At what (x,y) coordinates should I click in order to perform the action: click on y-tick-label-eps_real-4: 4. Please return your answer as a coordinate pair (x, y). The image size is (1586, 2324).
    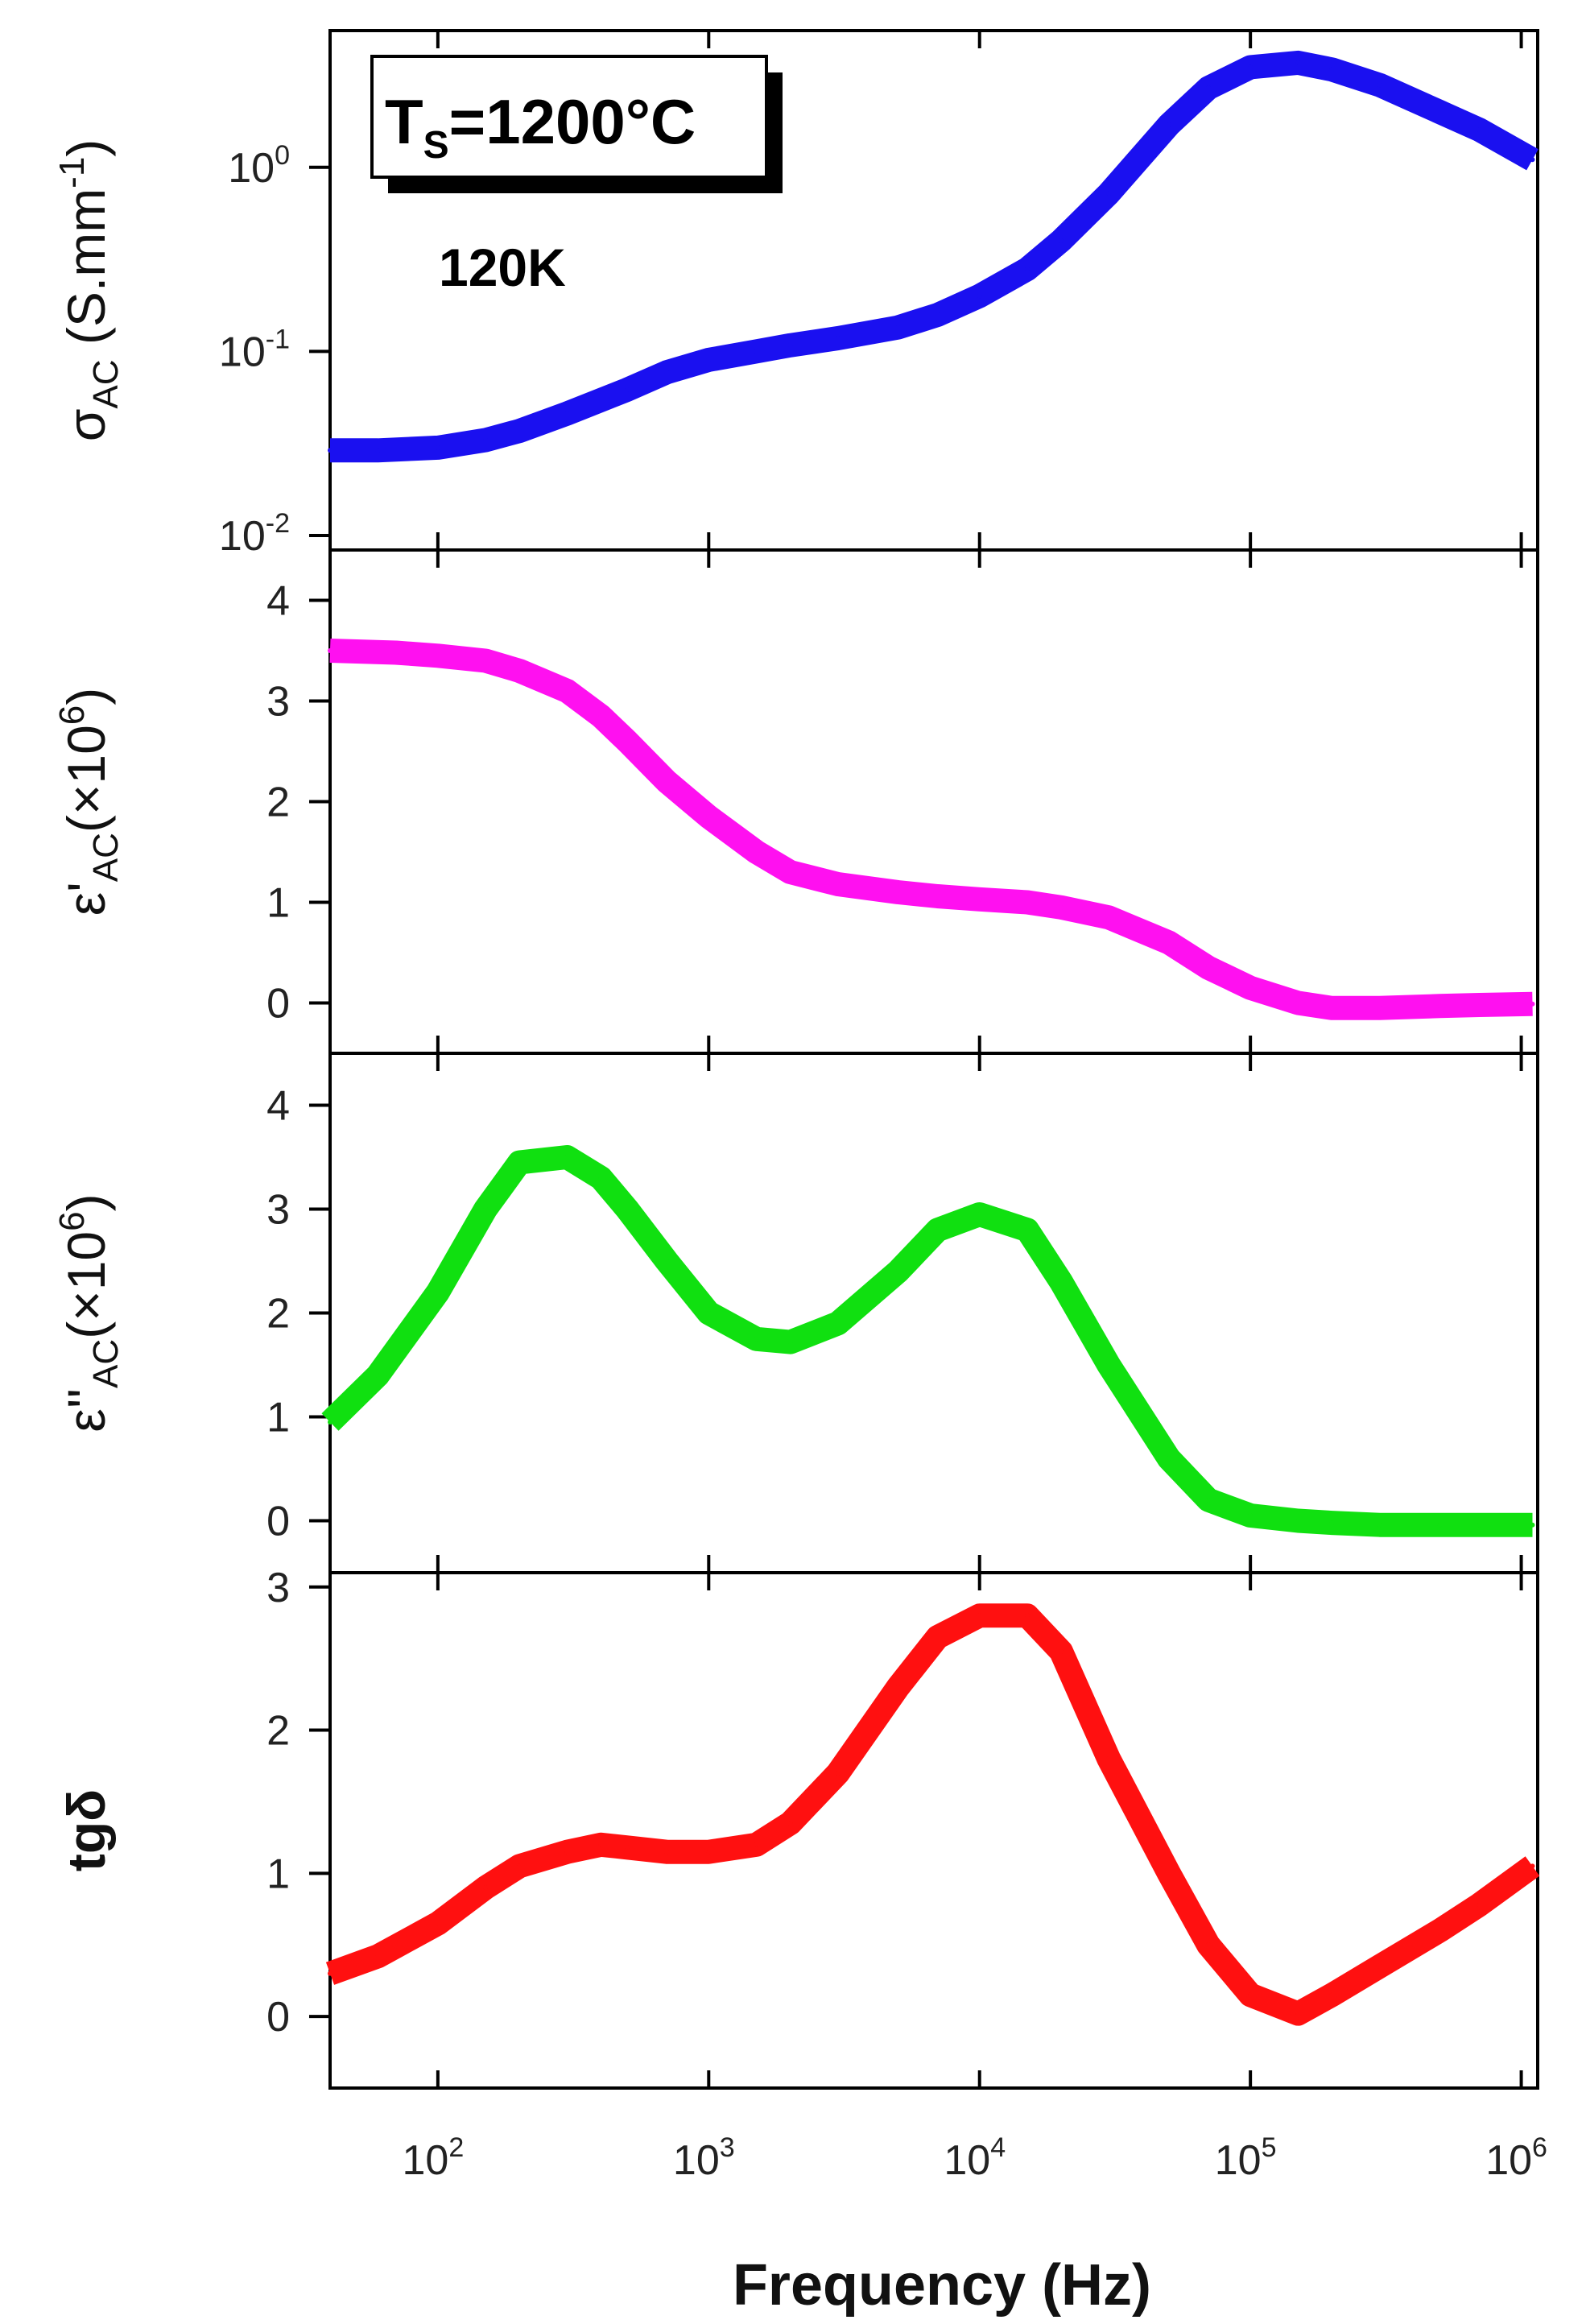
    Looking at the image, I should click on (278, 601).